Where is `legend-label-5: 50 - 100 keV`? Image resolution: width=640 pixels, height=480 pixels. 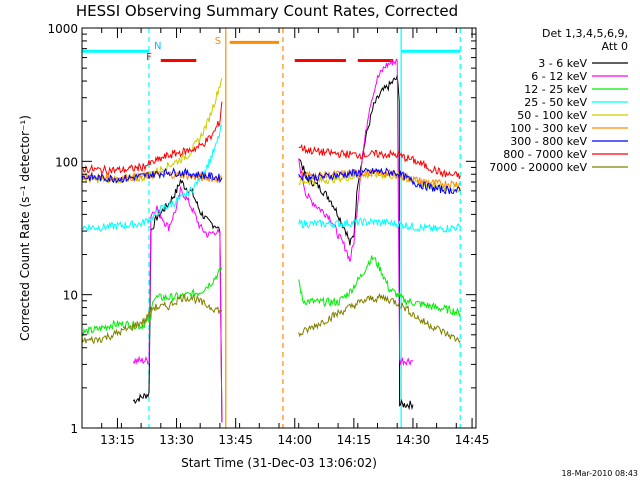
legend-label-5: 50 - 100 keV is located at coordinates (552, 115).